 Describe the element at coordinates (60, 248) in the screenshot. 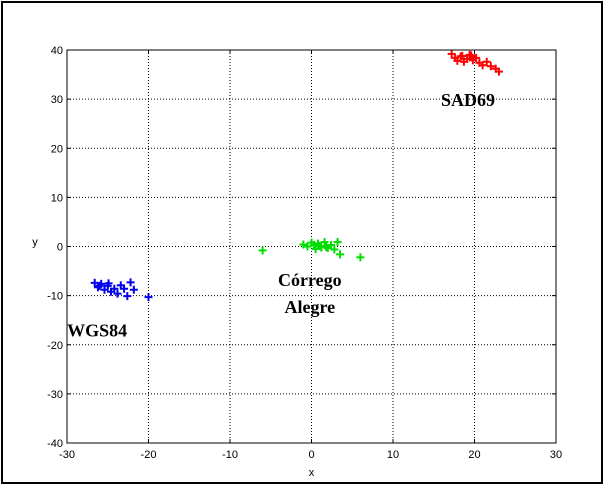

I see `y-tick-label: 0` at that location.